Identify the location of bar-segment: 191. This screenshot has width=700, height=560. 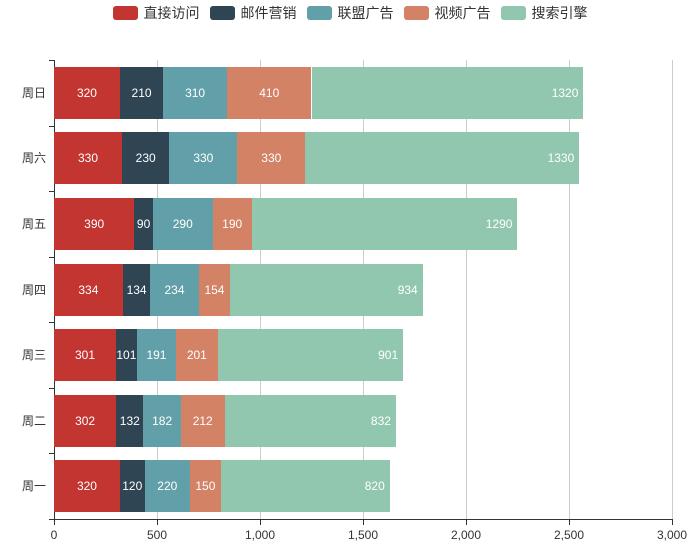
(156, 355).